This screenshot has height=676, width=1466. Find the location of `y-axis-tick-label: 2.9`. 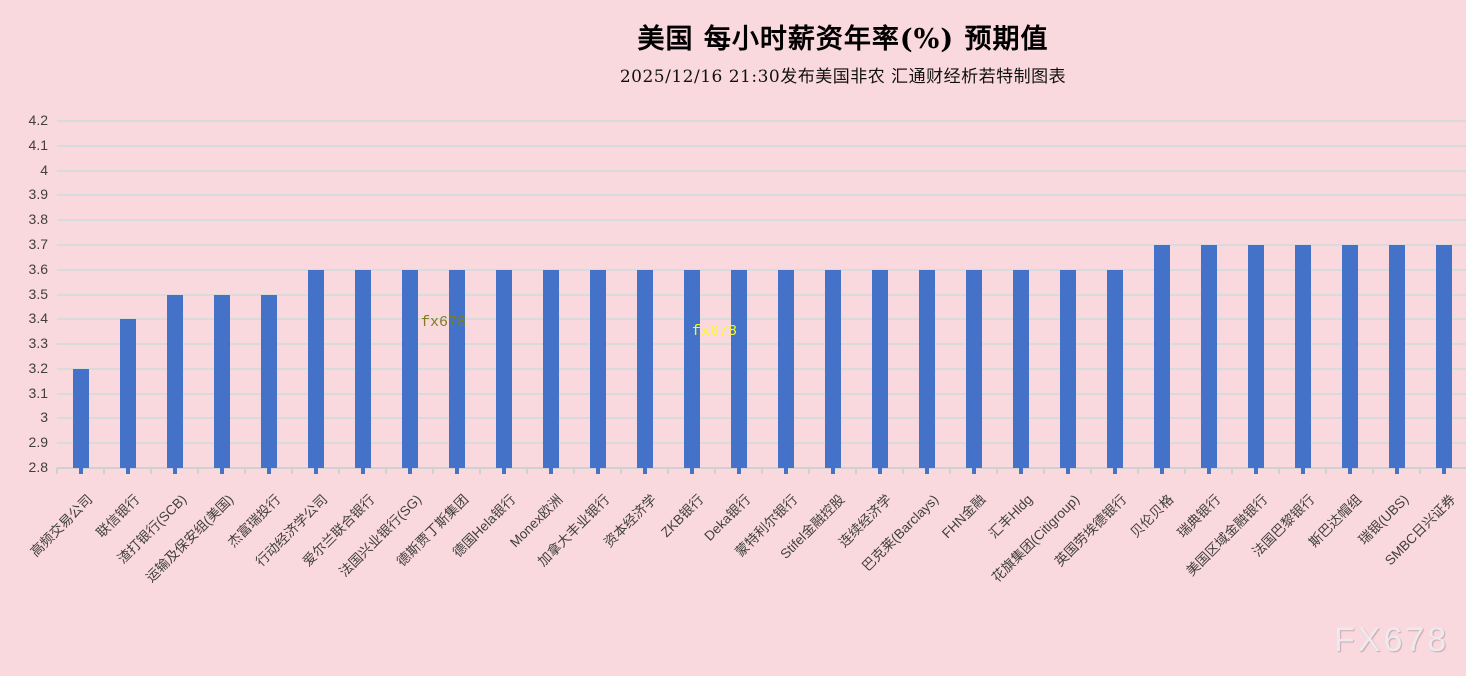

y-axis-tick-label: 2.9 is located at coordinates (38, 442).